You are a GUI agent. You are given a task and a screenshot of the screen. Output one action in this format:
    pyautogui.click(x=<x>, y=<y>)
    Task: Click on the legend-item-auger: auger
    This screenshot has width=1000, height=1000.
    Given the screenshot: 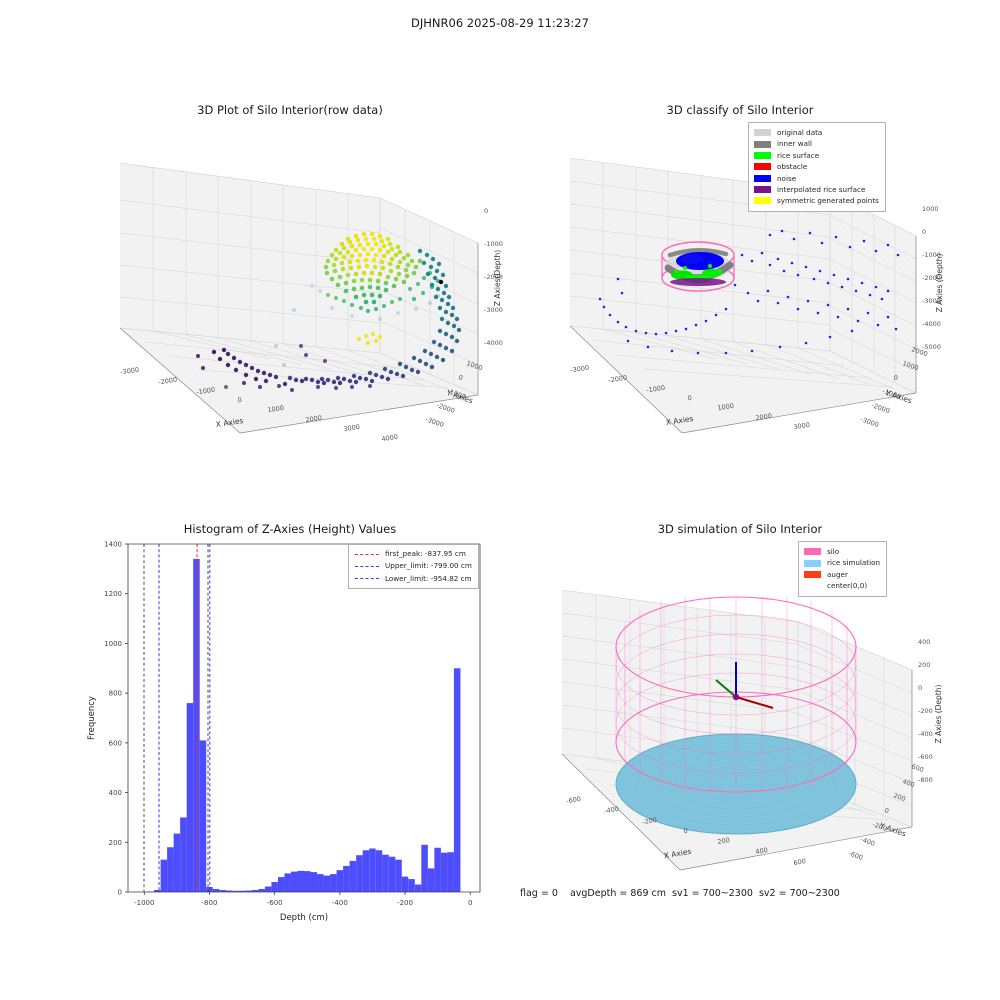 What is the action you would take?
    pyautogui.click(x=842, y=574)
    